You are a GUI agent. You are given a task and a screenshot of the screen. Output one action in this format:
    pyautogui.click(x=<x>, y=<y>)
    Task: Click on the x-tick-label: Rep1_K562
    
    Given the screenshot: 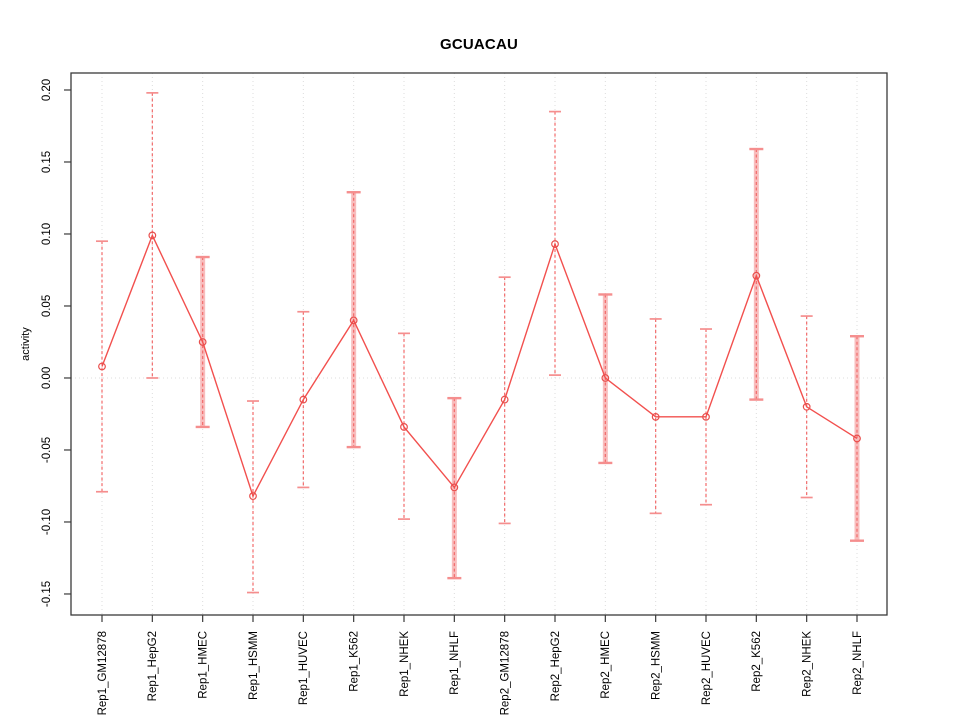 What is the action you would take?
    pyautogui.click(x=354, y=661)
    